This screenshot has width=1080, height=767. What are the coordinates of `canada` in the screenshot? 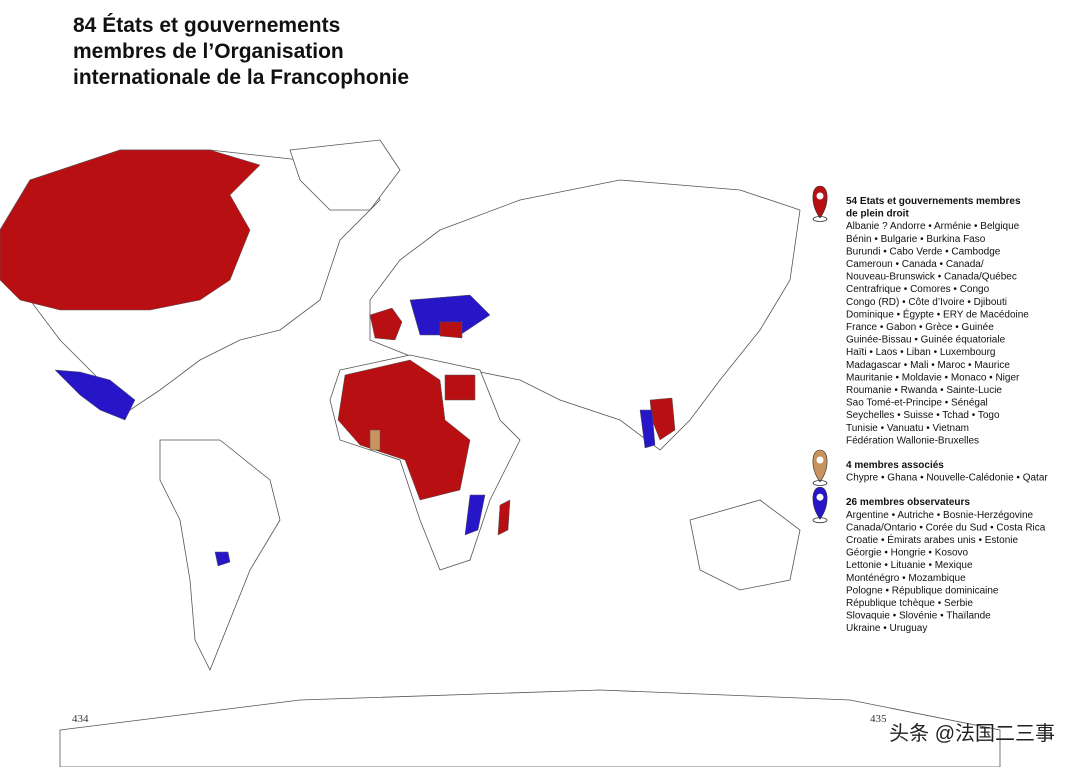 It's located at (130, 230).